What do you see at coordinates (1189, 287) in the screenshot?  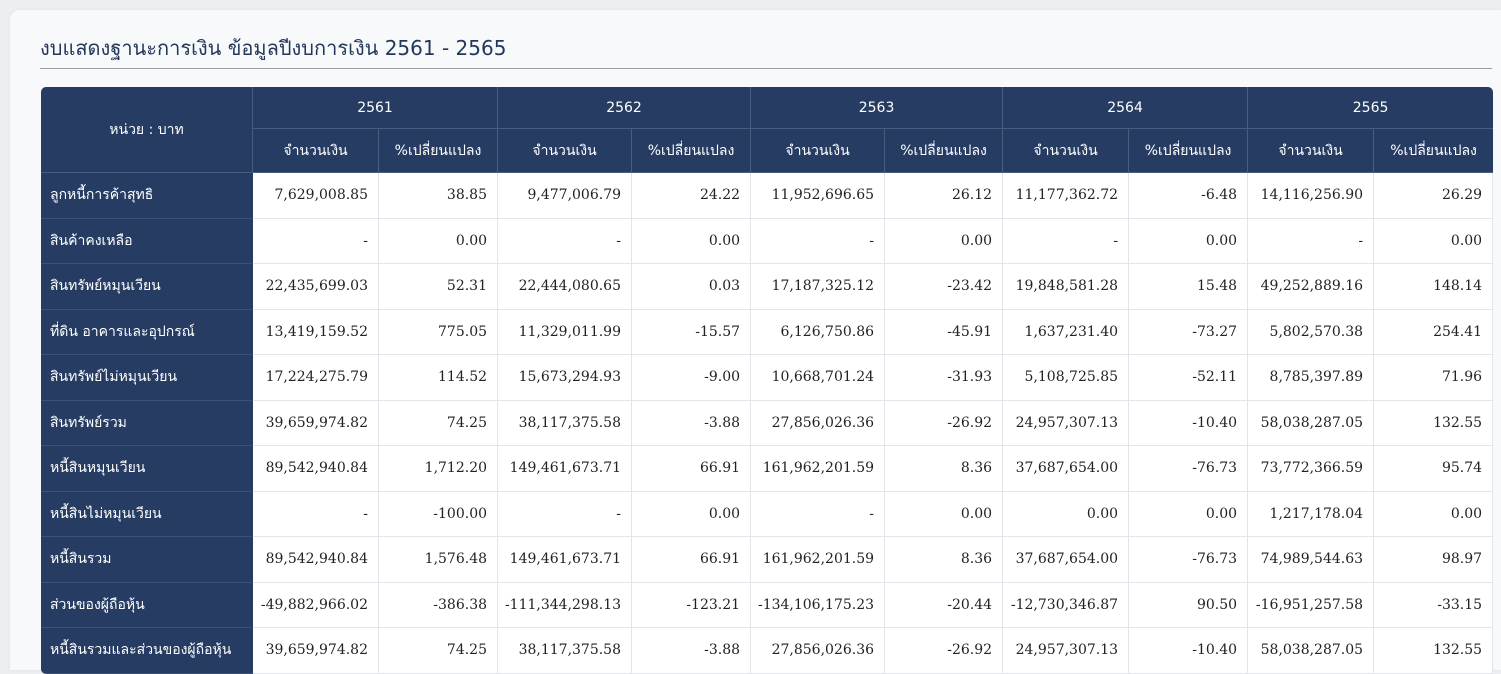 I see `change-cell: 15.48` at bounding box center [1189, 287].